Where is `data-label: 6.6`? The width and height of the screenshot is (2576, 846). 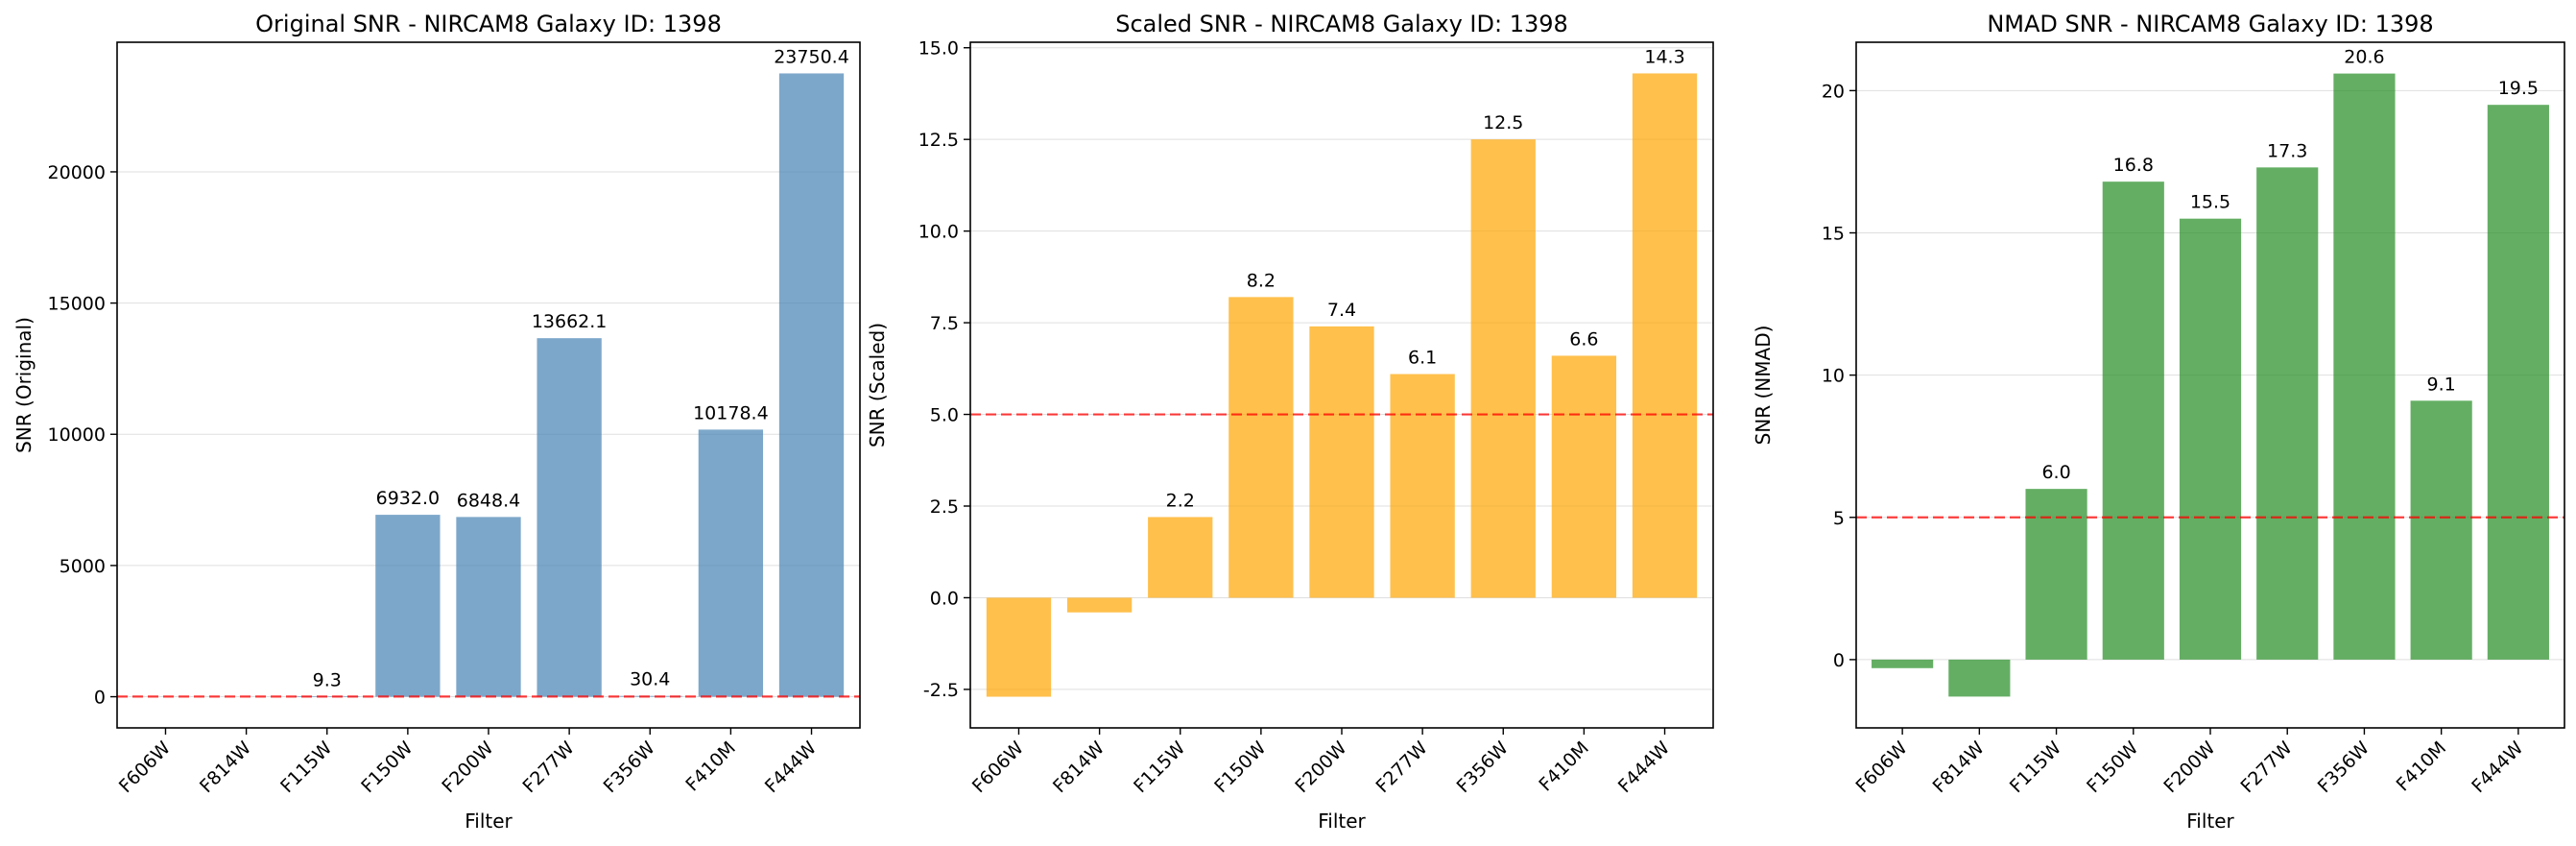
data-label: 6.6 is located at coordinates (1583, 339).